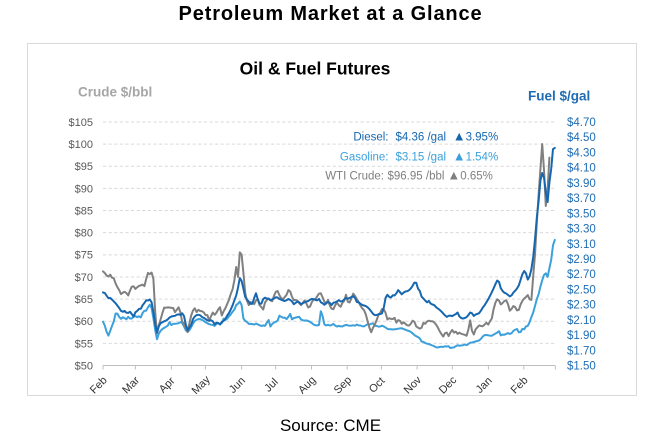 Image resolution: width=661 pixels, height=446 pixels. What do you see at coordinates (331, 14) in the screenshot?
I see `svg-text: Petroleum Market at a Glance` at bounding box center [331, 14].